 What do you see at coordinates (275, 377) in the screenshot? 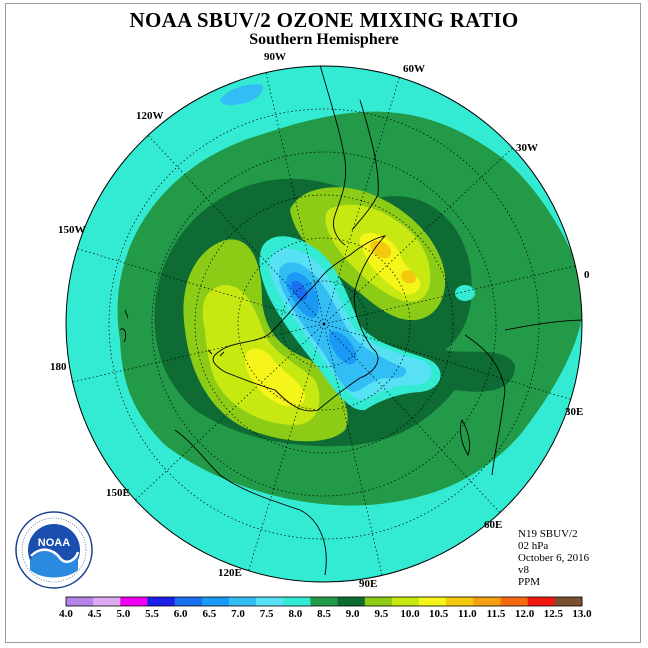
I see `contour-10-0-west` at bounding box center [275, 377].